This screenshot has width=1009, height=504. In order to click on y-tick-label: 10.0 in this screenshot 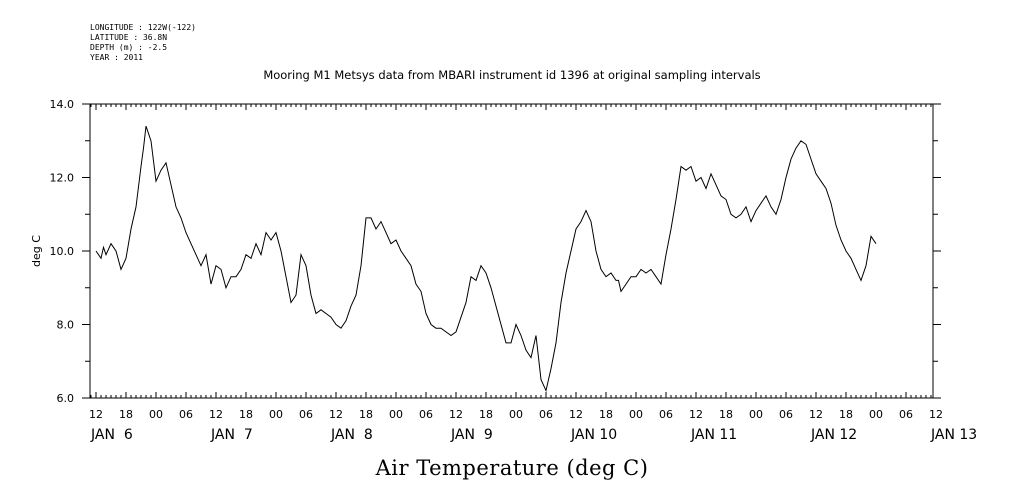, I will do `click(62, 251)`.